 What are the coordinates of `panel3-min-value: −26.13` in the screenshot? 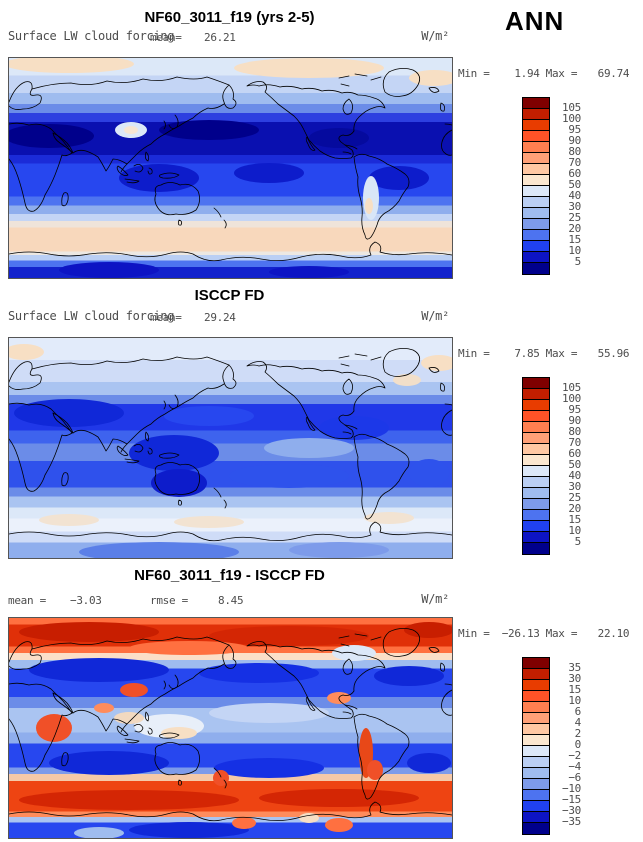 It's located at (520, 633).